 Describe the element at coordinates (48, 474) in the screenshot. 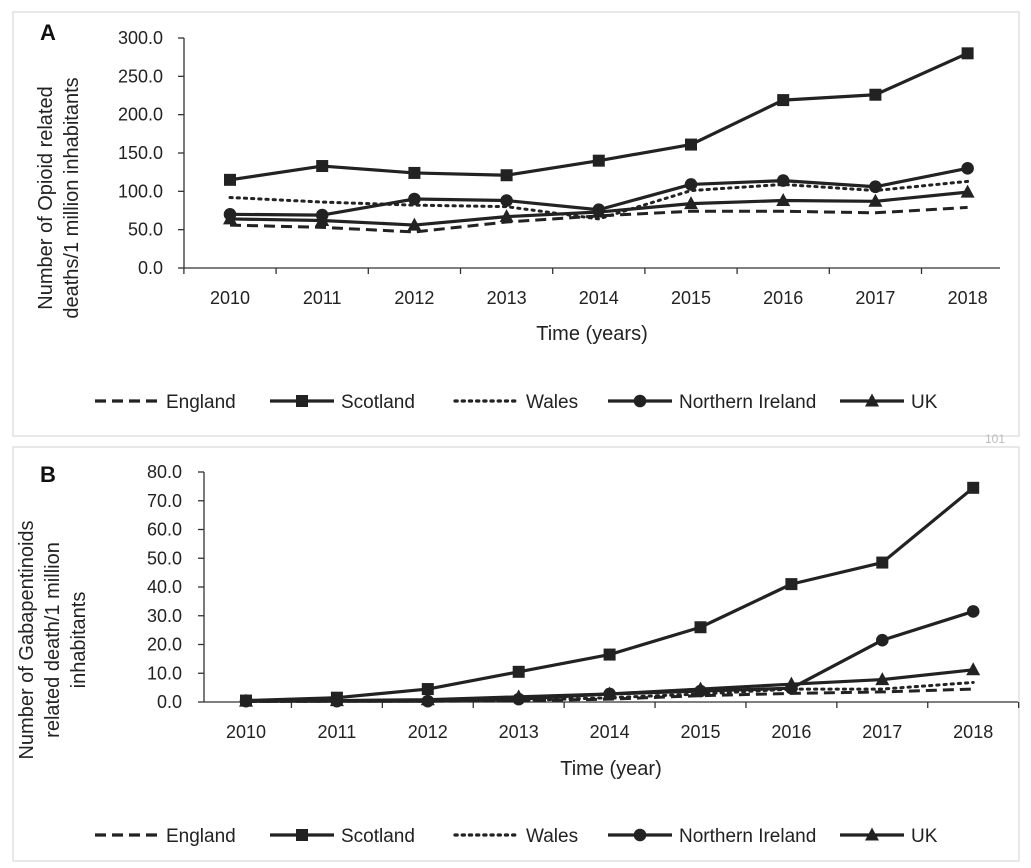

I see `panel-b-label: B` at that location.